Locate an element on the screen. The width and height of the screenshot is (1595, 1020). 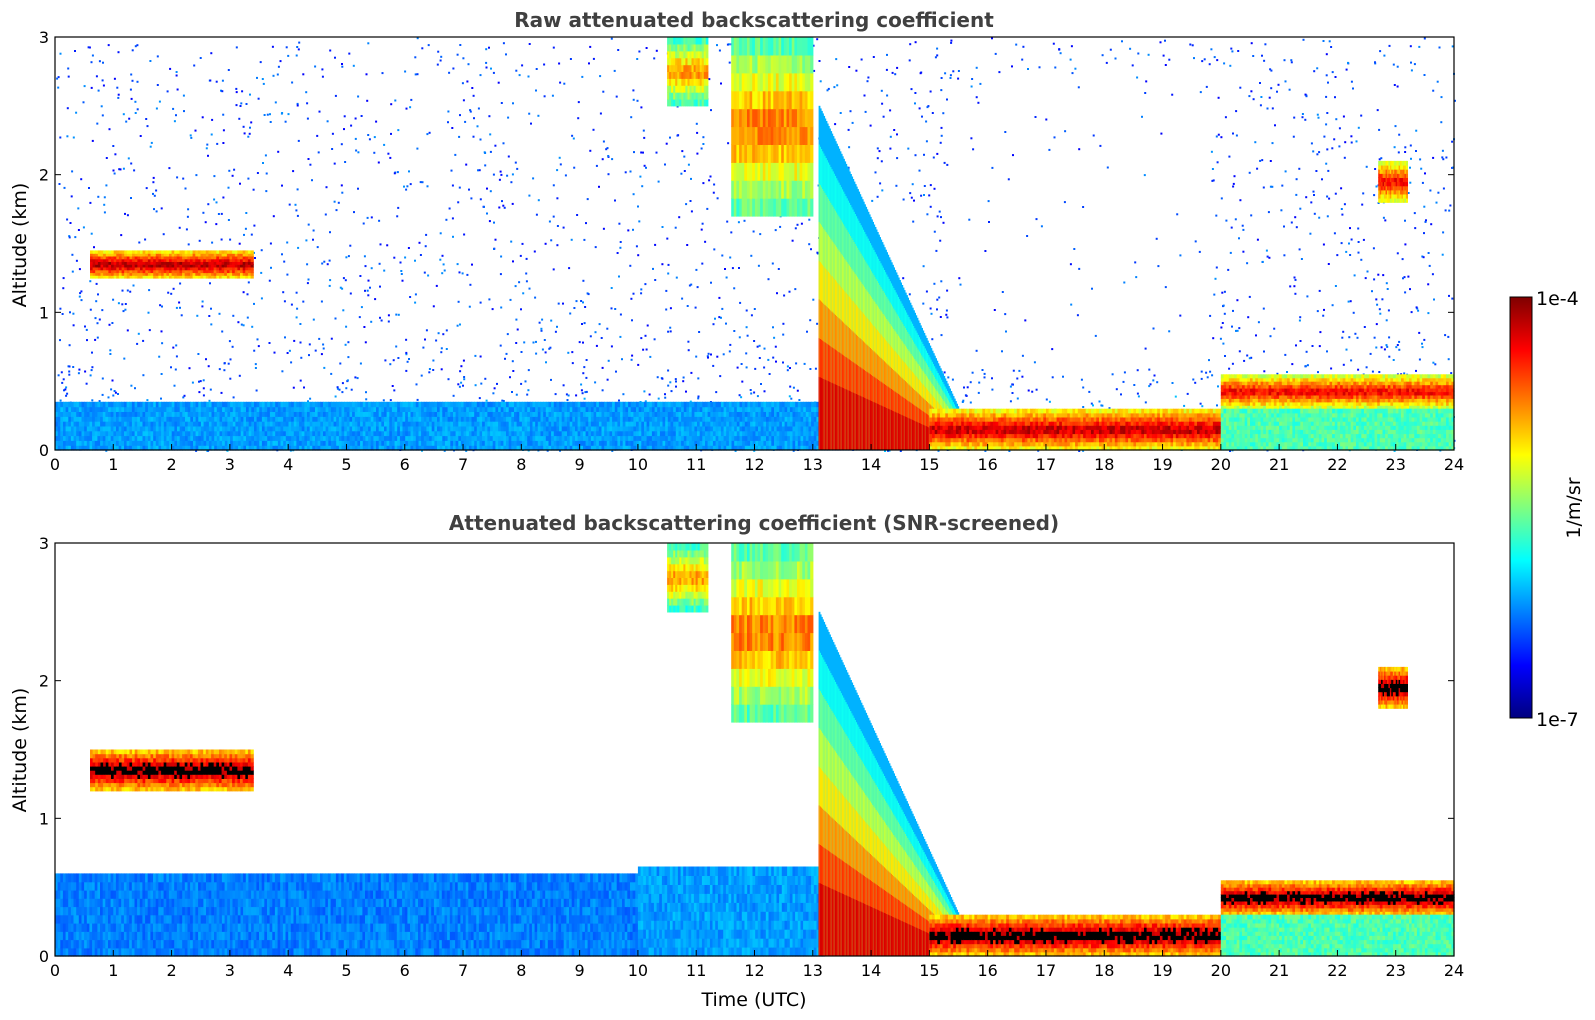
colorbar-label: 1/m/sr is located at coordinates (1574, 507).